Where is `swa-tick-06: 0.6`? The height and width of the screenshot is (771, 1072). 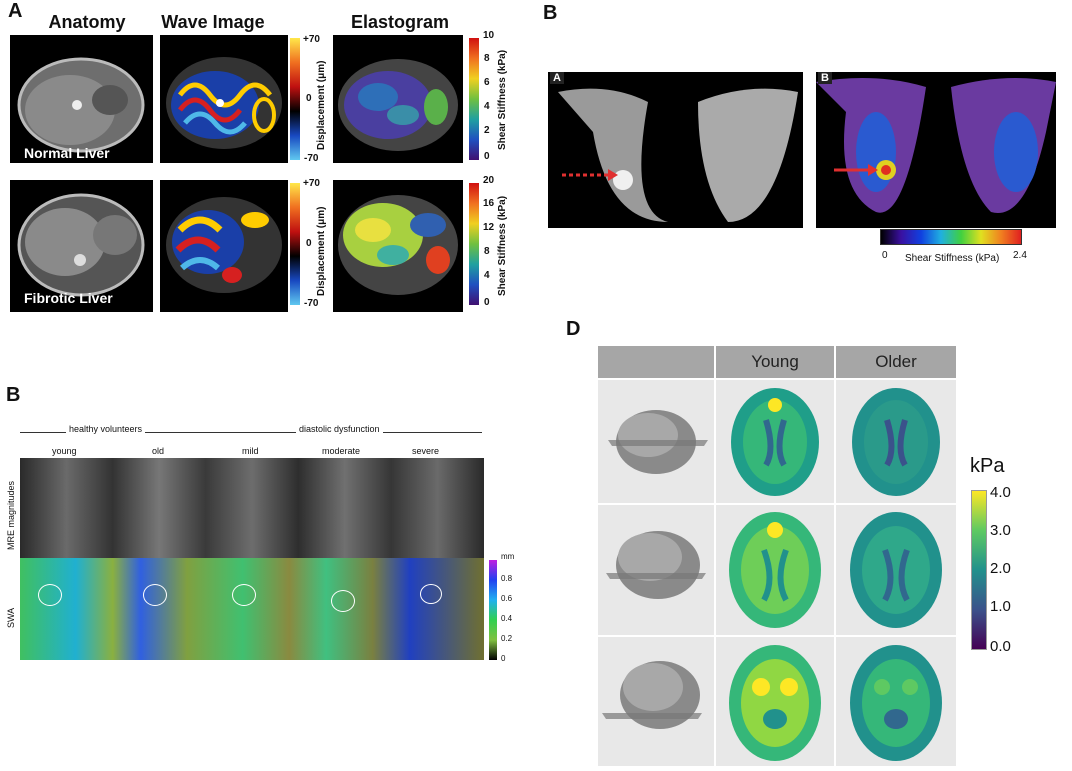 swa-tick-06: 0.6 is located at coordinates (507, 598).